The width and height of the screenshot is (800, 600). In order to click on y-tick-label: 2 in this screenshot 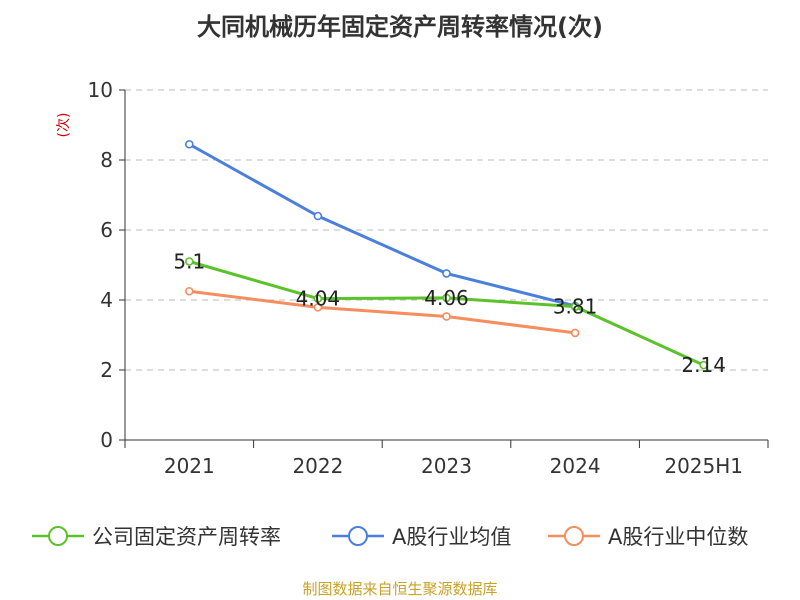, I will do `click(106, 370)`.